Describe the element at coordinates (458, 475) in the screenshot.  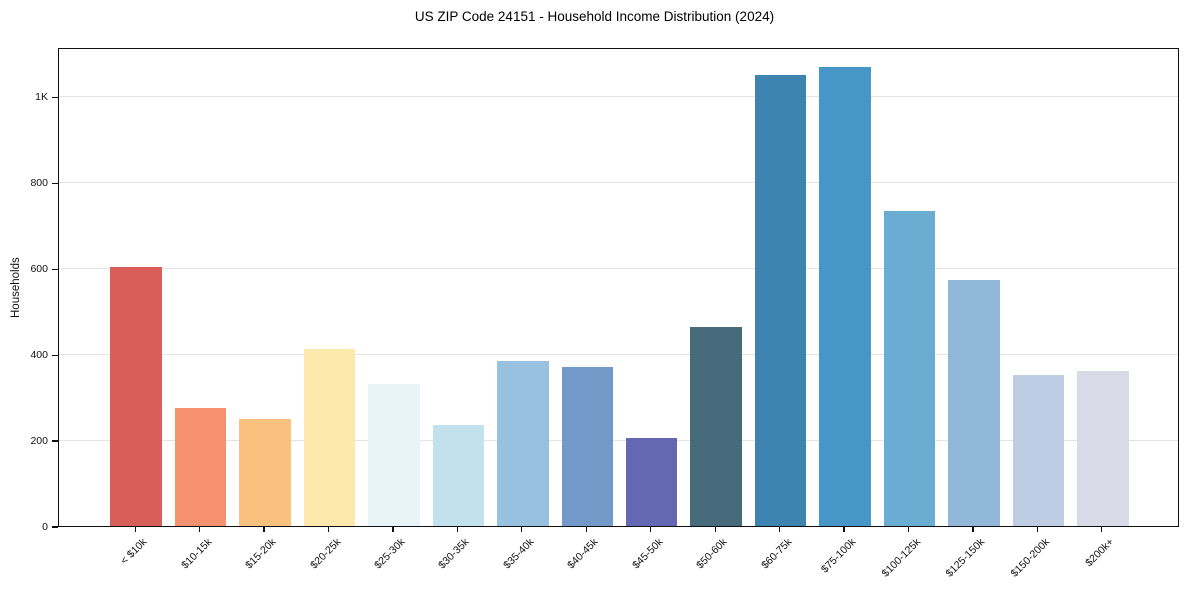
I see `bar-30-35k` at that location.